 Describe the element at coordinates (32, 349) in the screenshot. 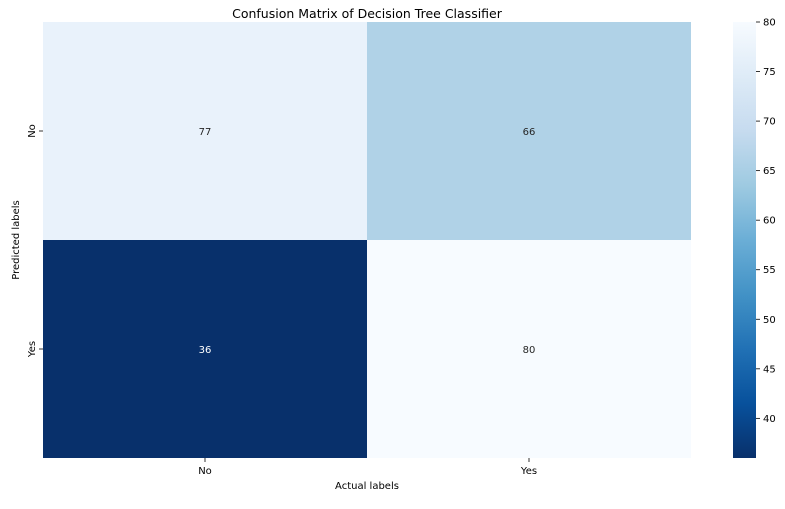

I see `y-tick-label: Yes` at that location.